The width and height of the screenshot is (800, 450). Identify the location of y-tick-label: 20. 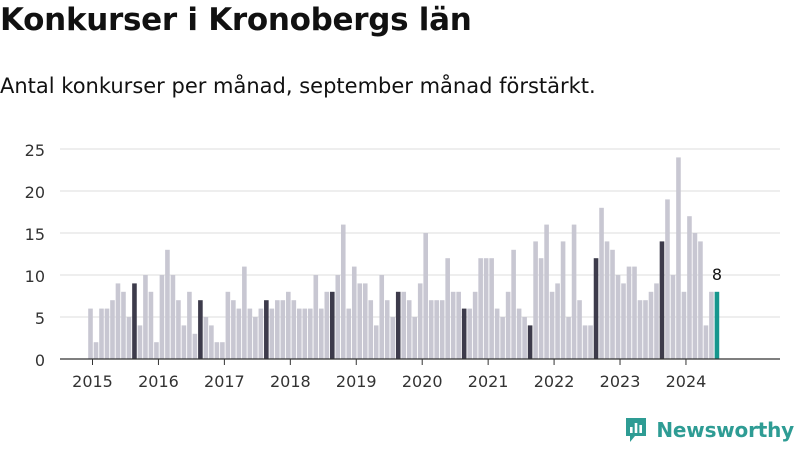
(35, 192).